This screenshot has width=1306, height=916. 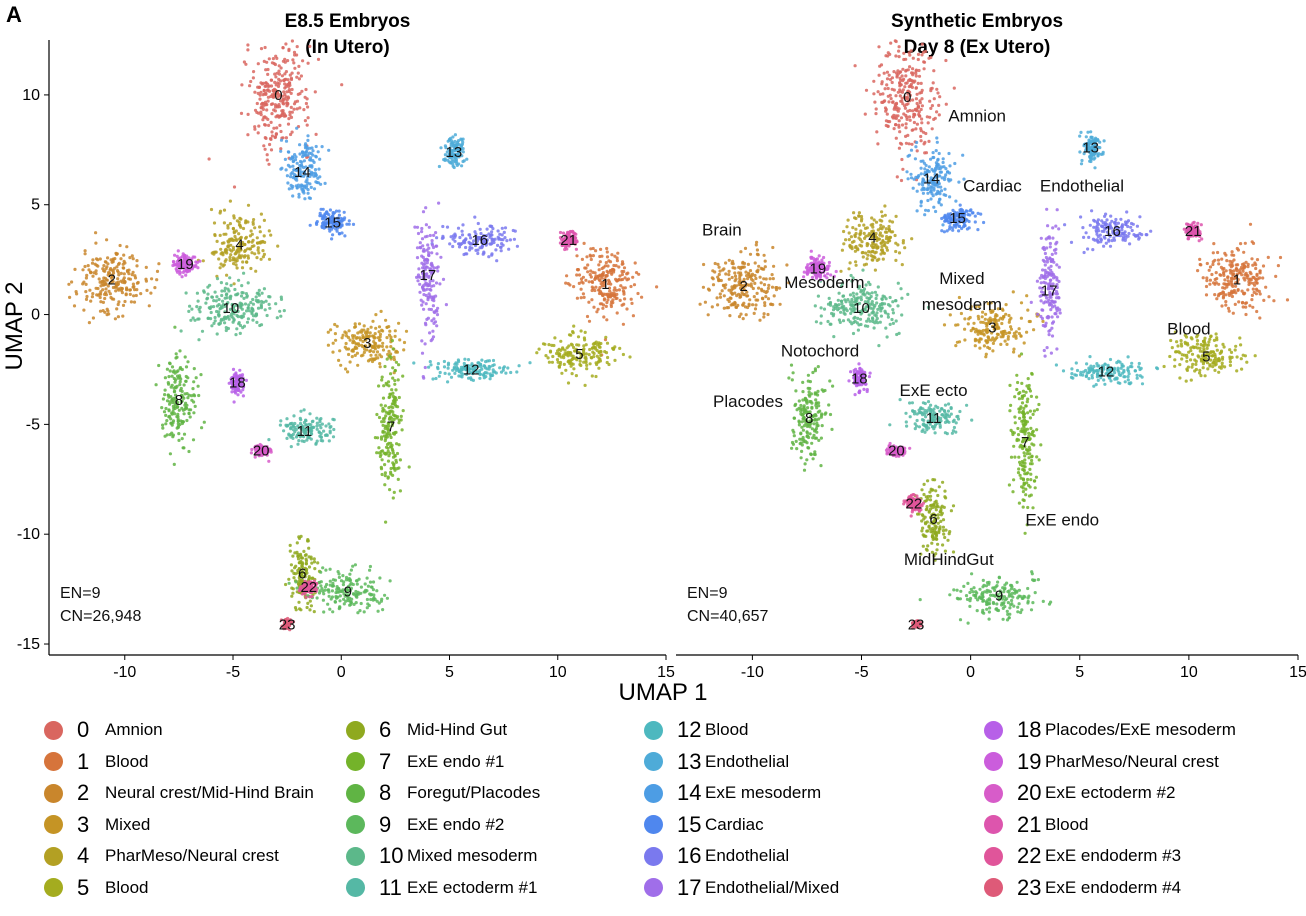 I want to click on cluster-label-14: 14, so click(x=931, y=178).